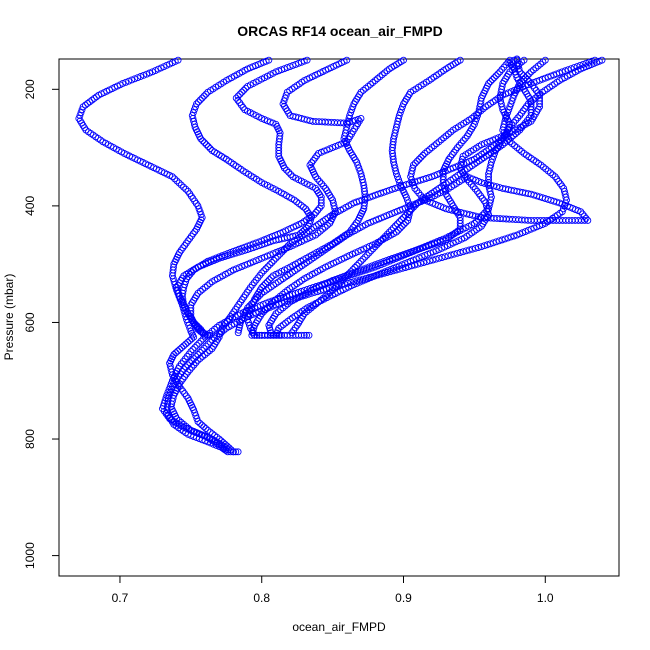 The width and height of the screenshot is (650, 650). I want to click on x-tick-label: 0.7, so click(120, 598).